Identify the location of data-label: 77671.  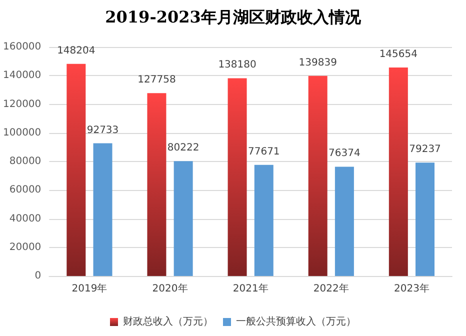
(264, 152).